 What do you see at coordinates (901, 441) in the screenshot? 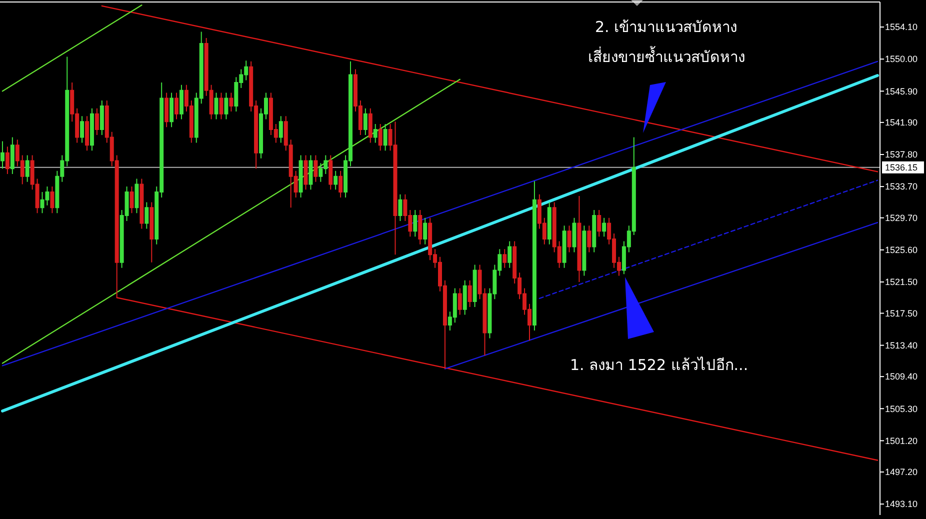
I see `y-tick-label: 1501.20` at bounding box center [901, 441].